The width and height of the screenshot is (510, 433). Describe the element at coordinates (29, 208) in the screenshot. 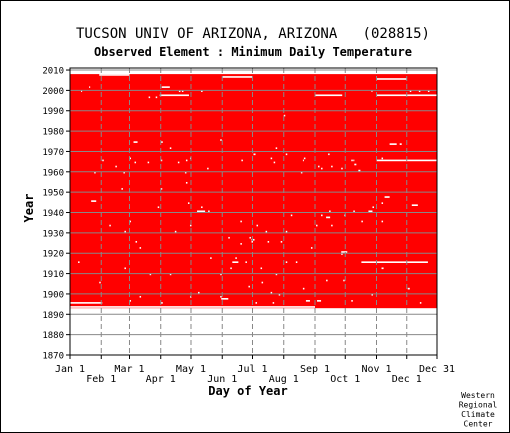

I see `y-axis-label: Year` at that location.